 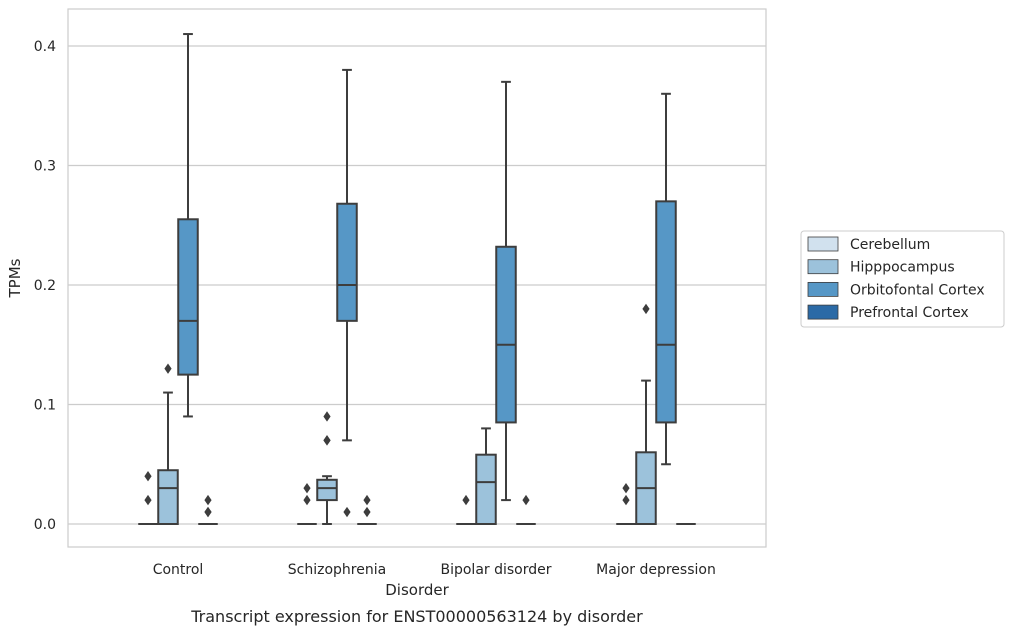 I want to click on legend-item: Hipppocampus, so click(x=881, y=267).